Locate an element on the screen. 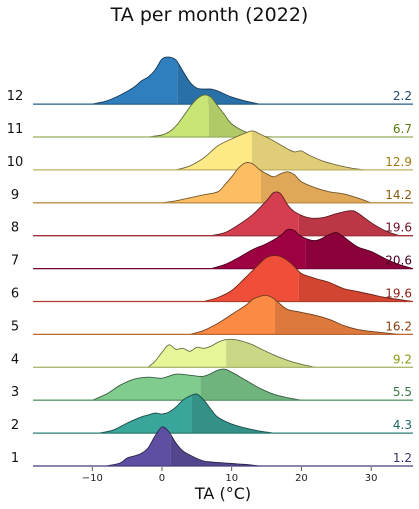 This screenshot has height=509, width=419. mean-label-5: 16.2 is located at coordinates (398, 326).